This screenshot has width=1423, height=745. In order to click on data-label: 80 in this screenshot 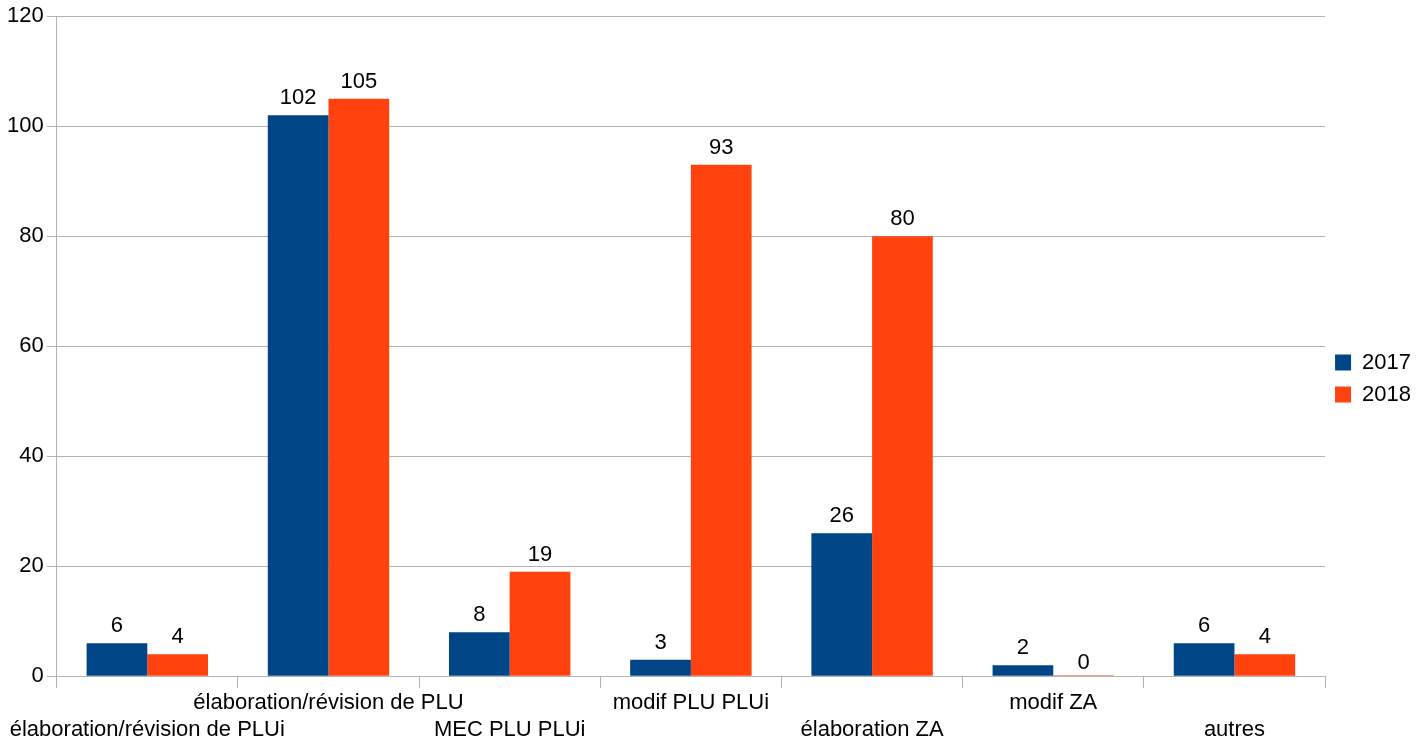, I will do `click(902, 218)`.